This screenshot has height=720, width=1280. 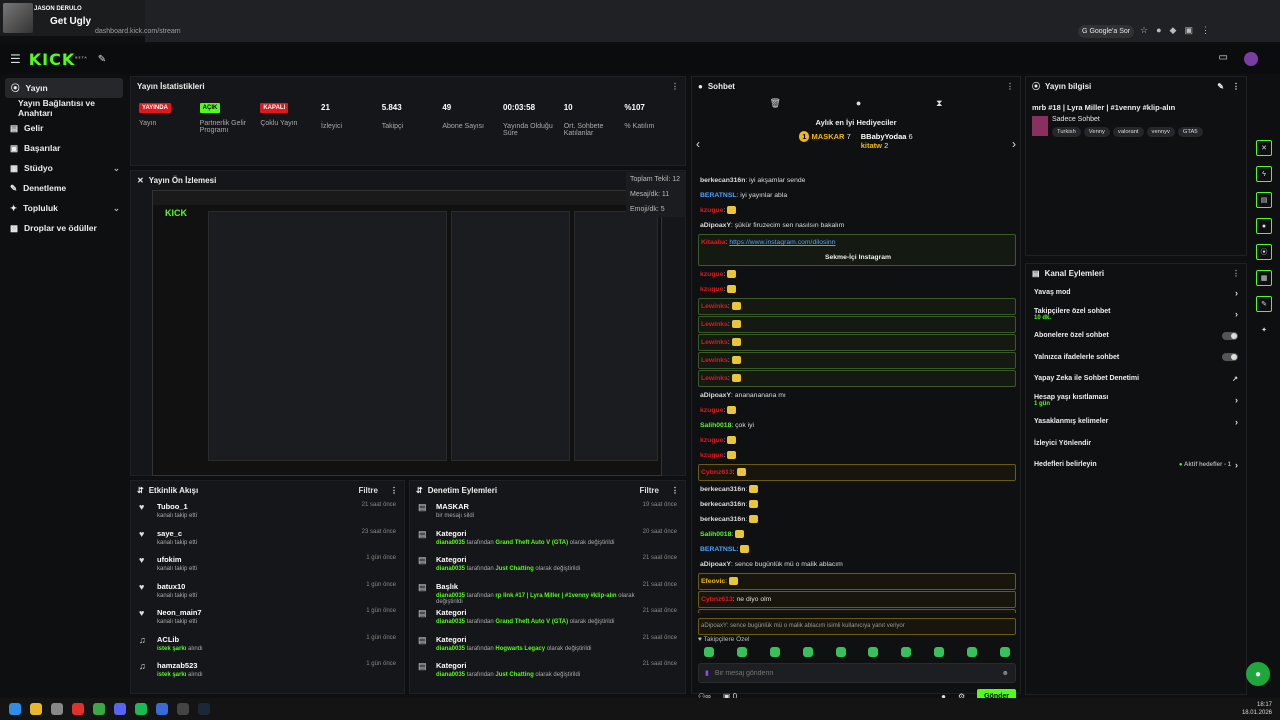 What do you see at coordinates (713, 581) in the screenshot?
I see `chat-username: Efeovic` at bounding box center [713, 581].